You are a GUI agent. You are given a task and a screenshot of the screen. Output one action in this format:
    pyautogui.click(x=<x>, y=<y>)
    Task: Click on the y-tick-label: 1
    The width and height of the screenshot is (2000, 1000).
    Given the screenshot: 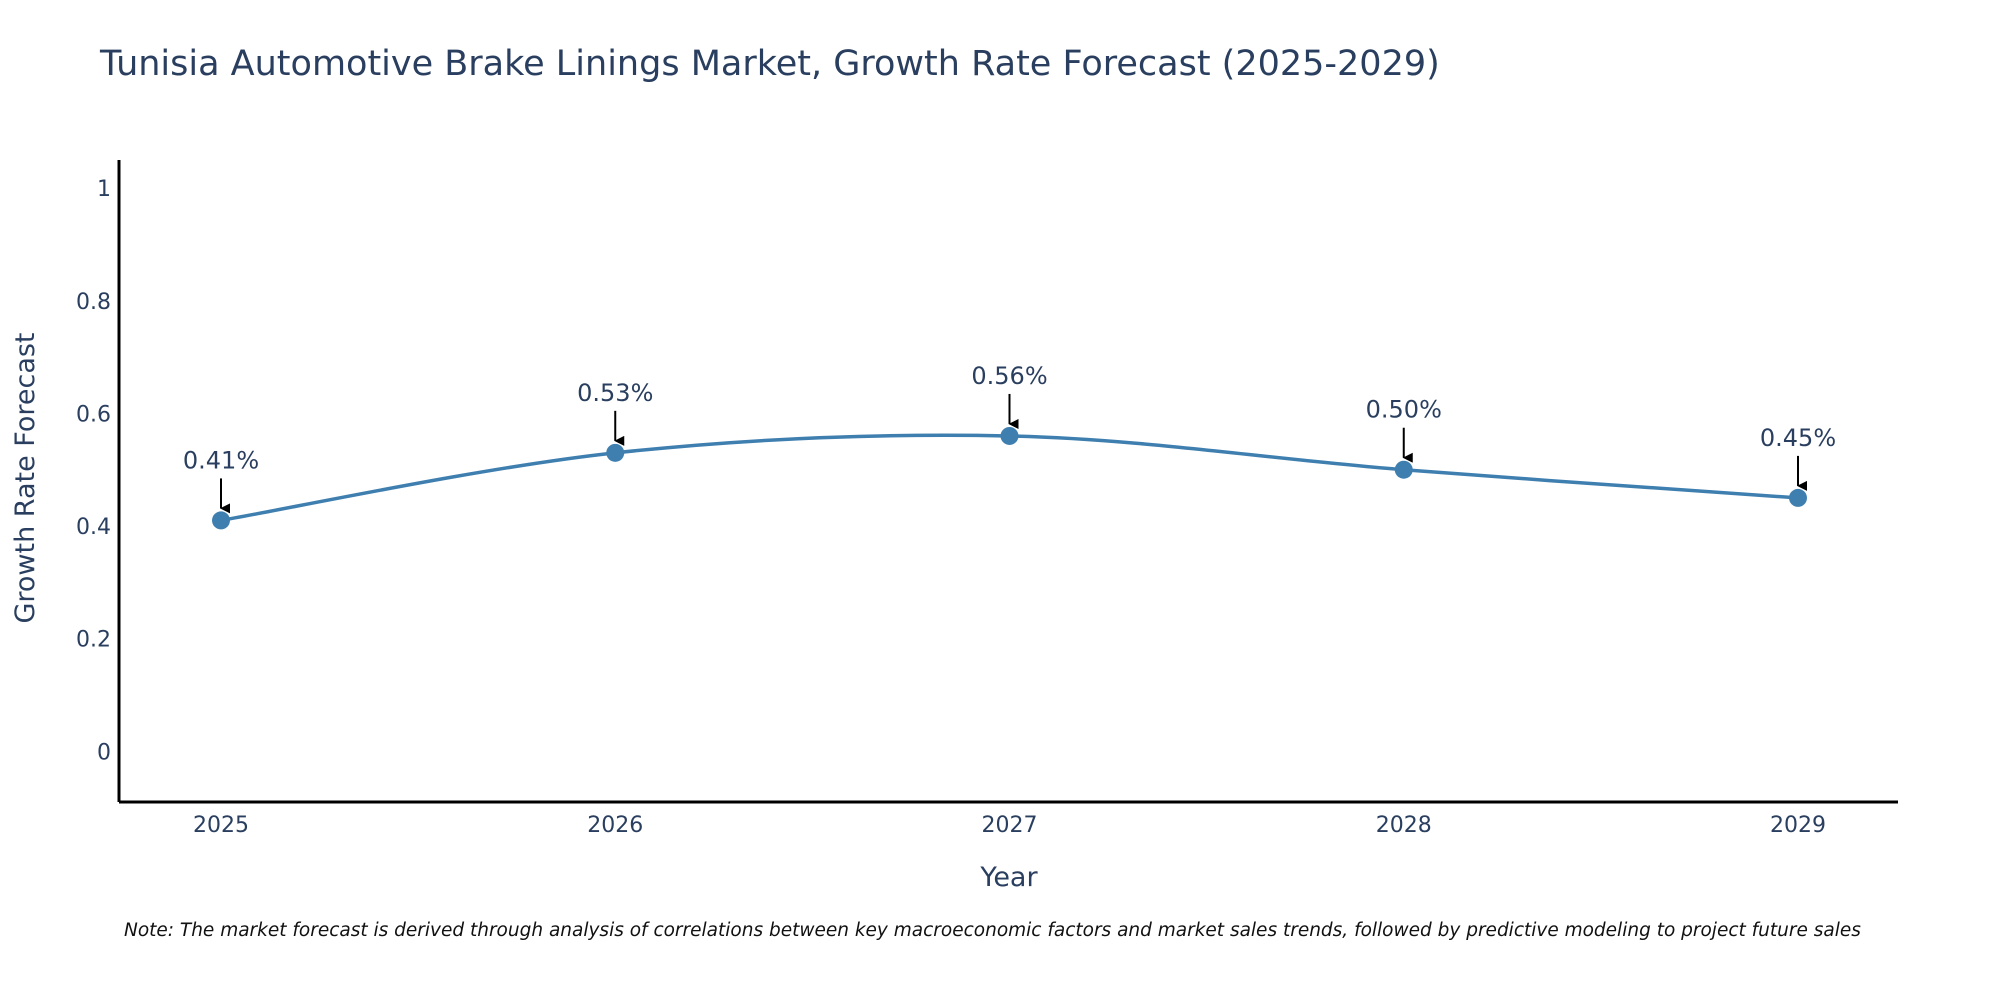 What is the action you would take?
    pyautogui.click(x=104, y=189)
    